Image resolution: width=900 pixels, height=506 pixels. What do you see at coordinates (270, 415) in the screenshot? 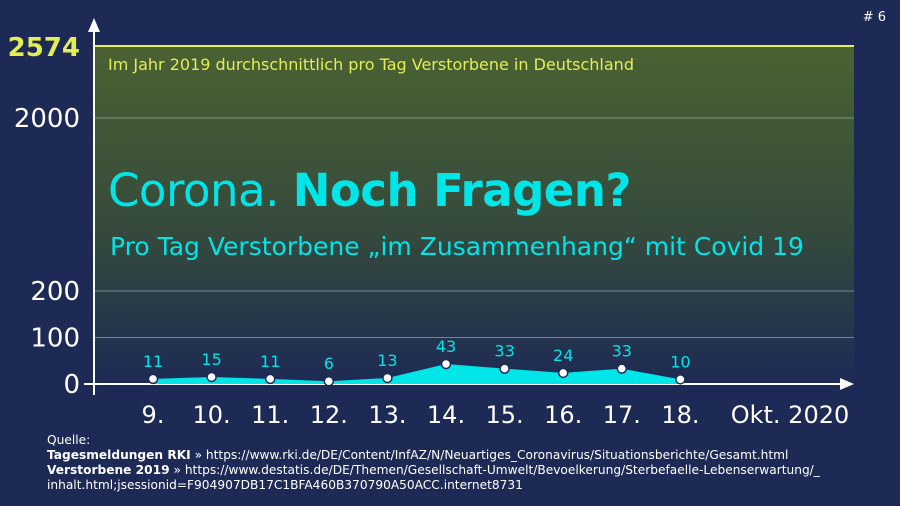
I see `x-tick-label: 11.` at bounding box center [270, 415].